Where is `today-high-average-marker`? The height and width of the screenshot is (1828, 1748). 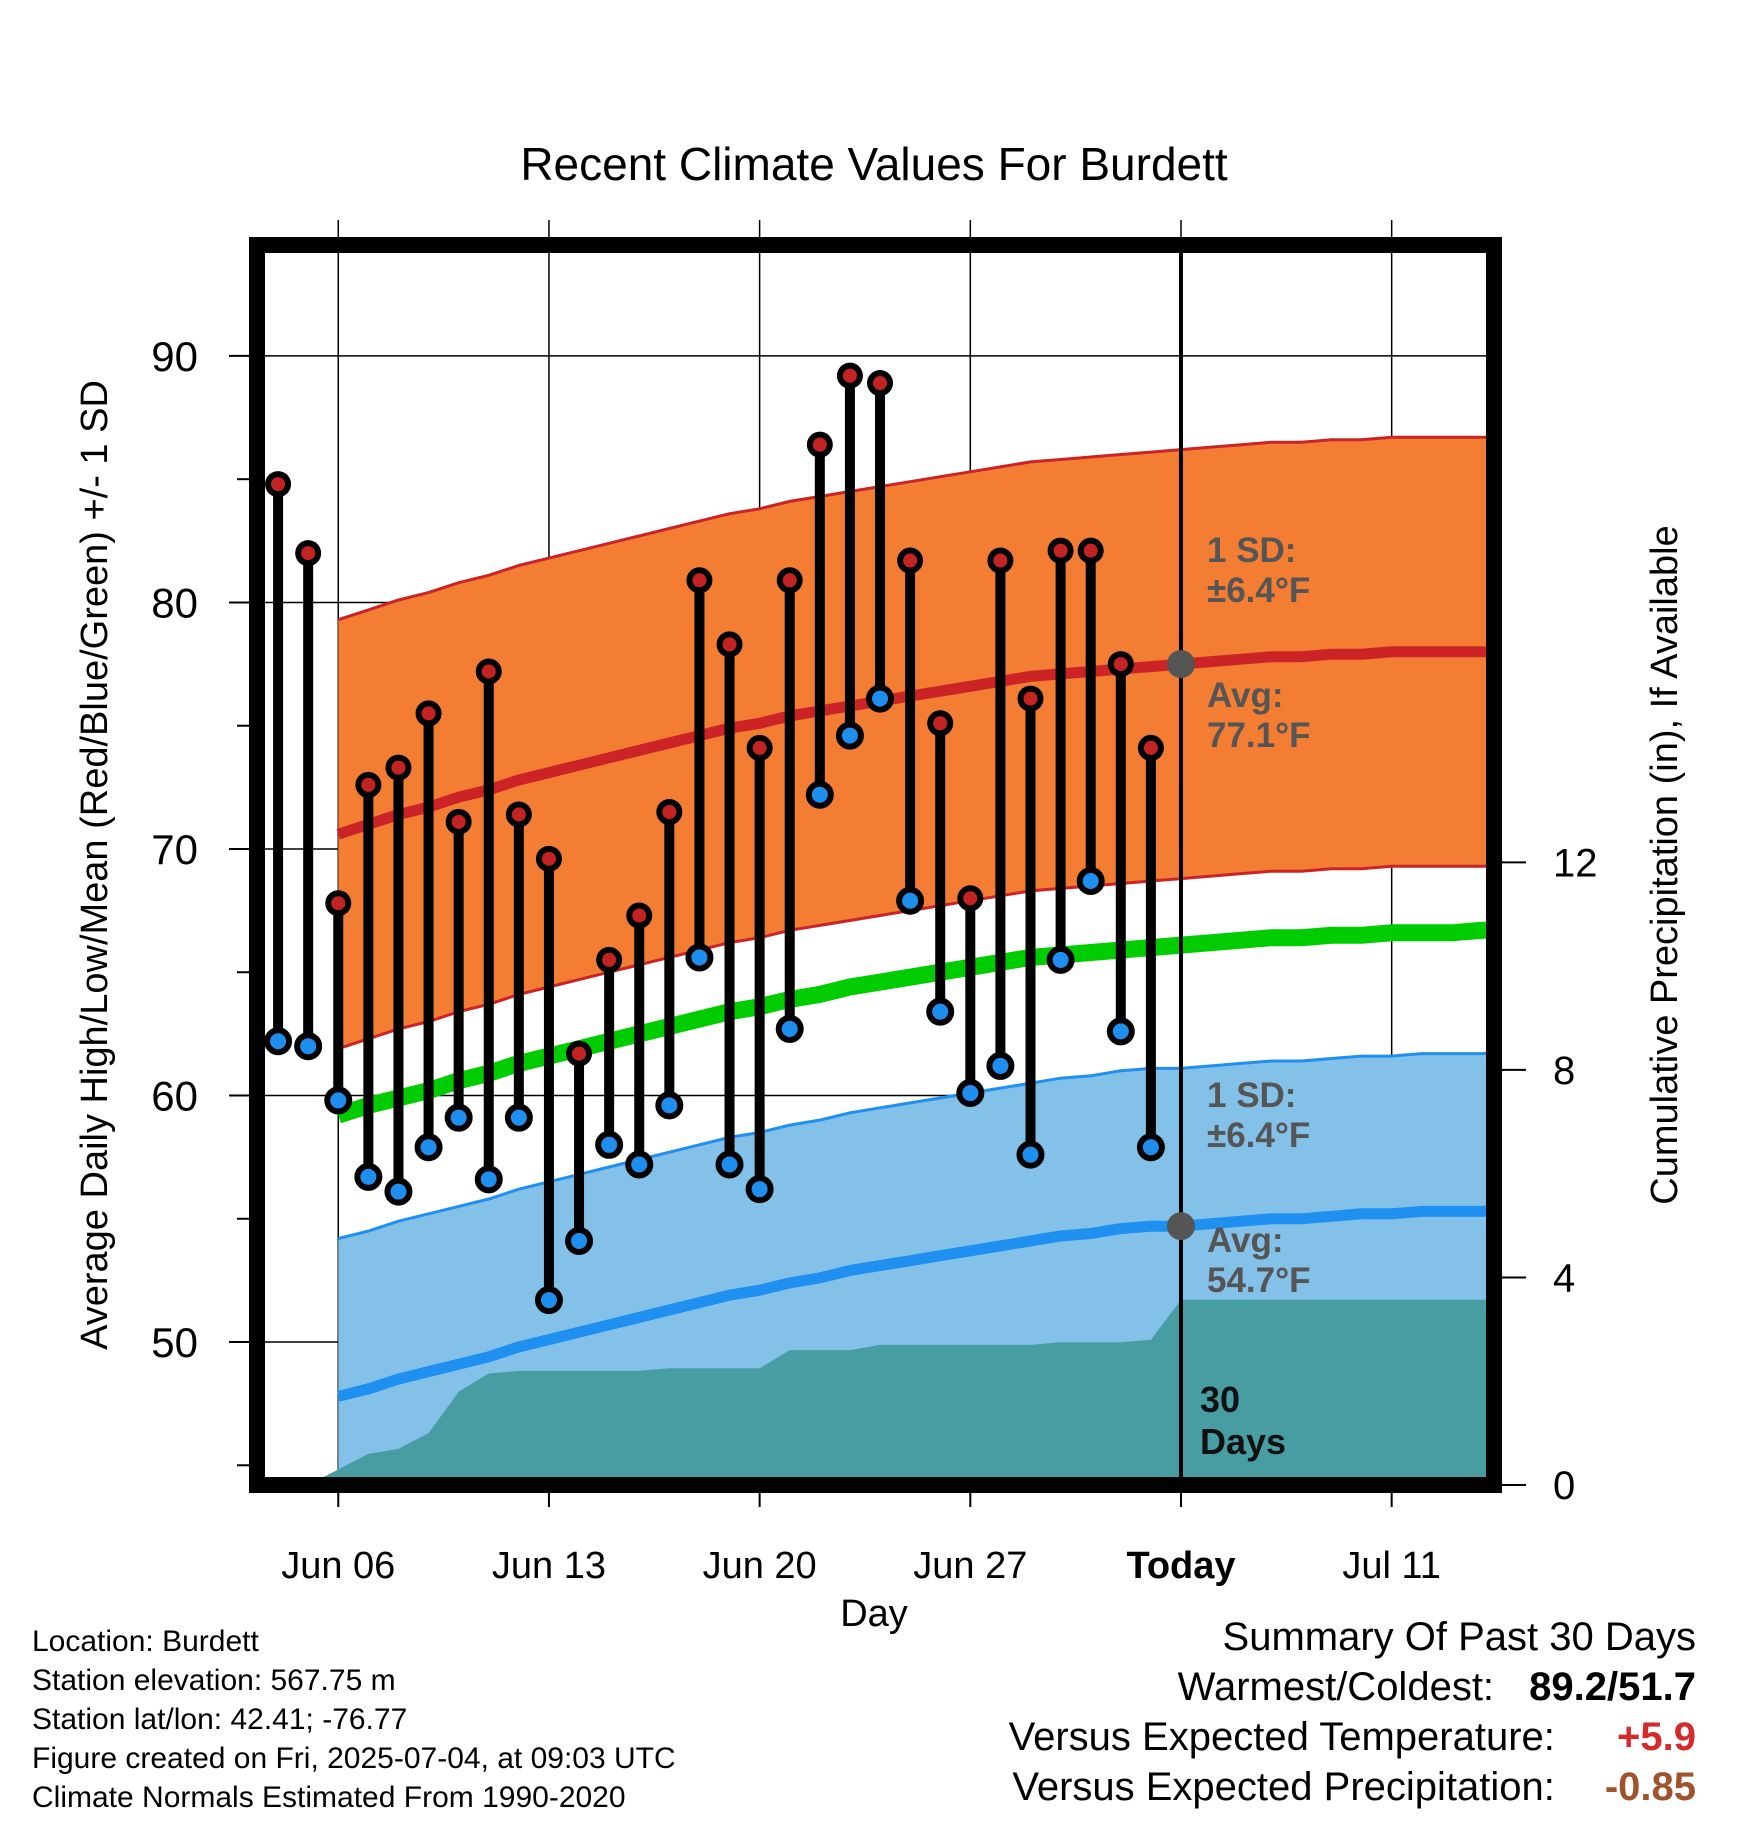
today-high-average-marker is located at coordinates (1180, 664).